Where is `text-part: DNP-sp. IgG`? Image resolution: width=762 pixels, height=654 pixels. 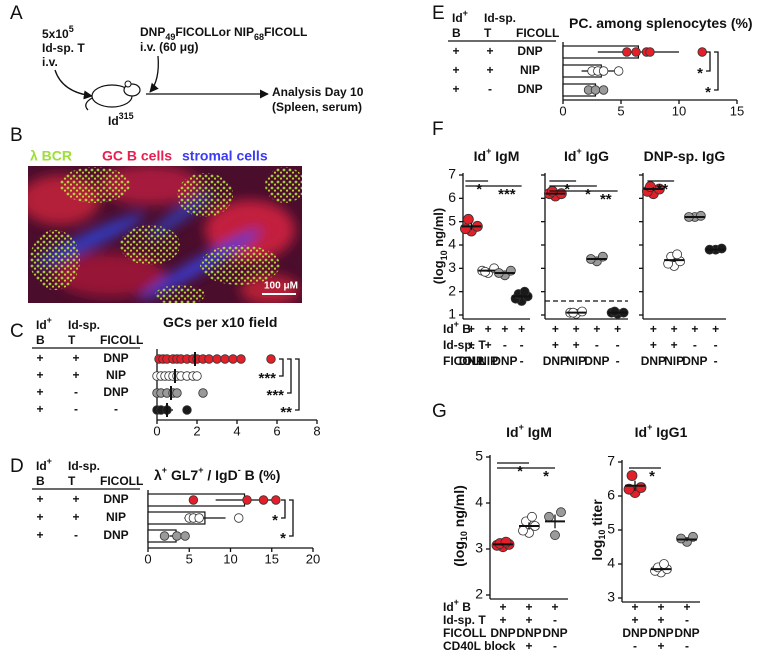
text-part: DNP-sp. IgG is located at coordinates (685, 156).